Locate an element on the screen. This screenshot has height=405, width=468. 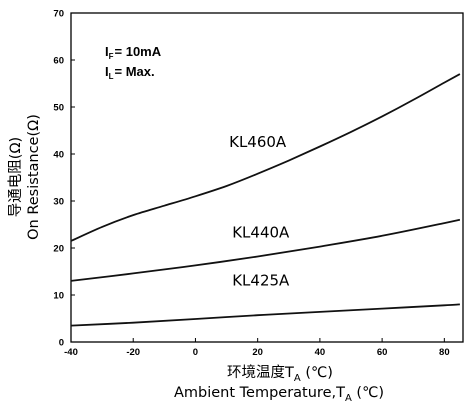
series-labels: KL460A KL440A KL425A is located at coordinates (259, 211).